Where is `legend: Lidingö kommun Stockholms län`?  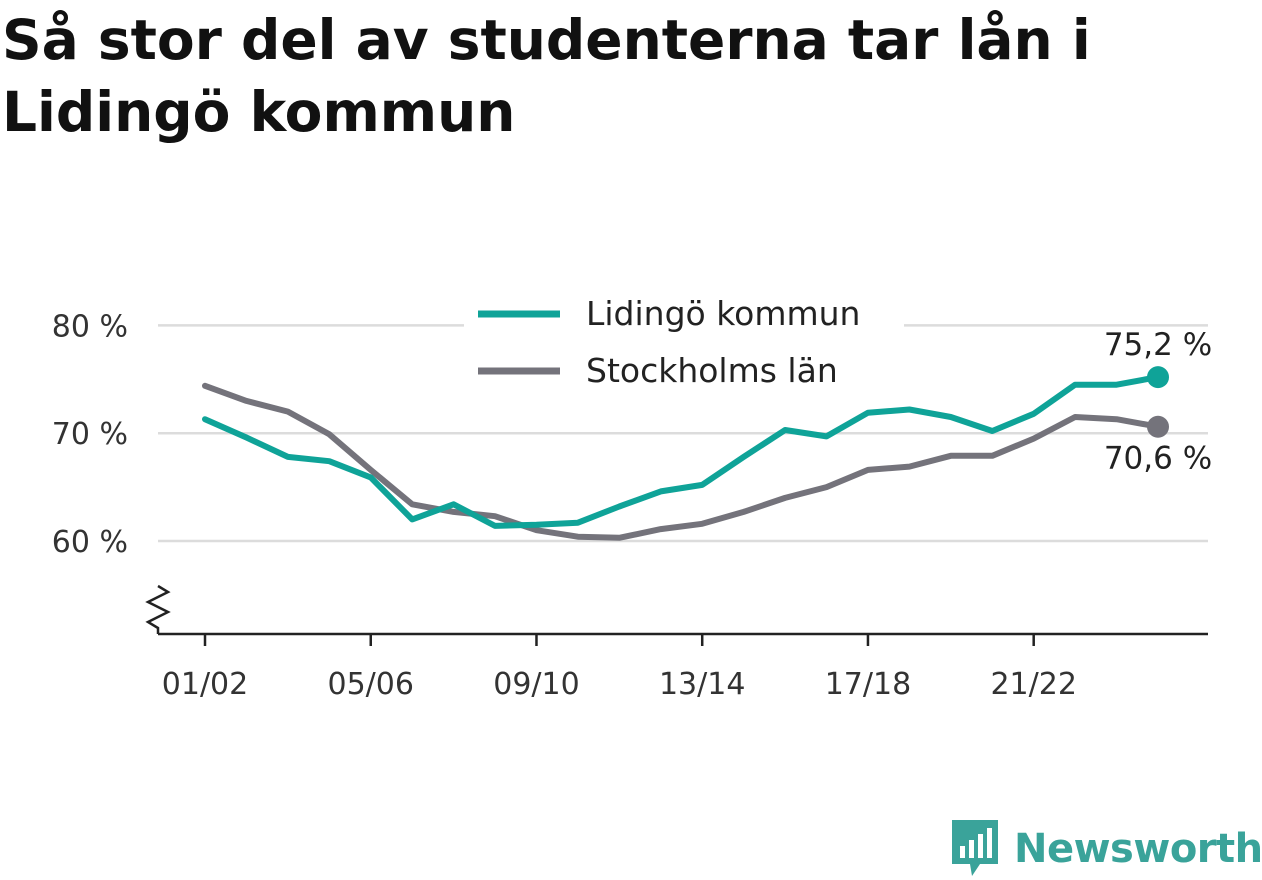 legend: Lidingö kommun Stockholms län is located at coordinates (684, 344).